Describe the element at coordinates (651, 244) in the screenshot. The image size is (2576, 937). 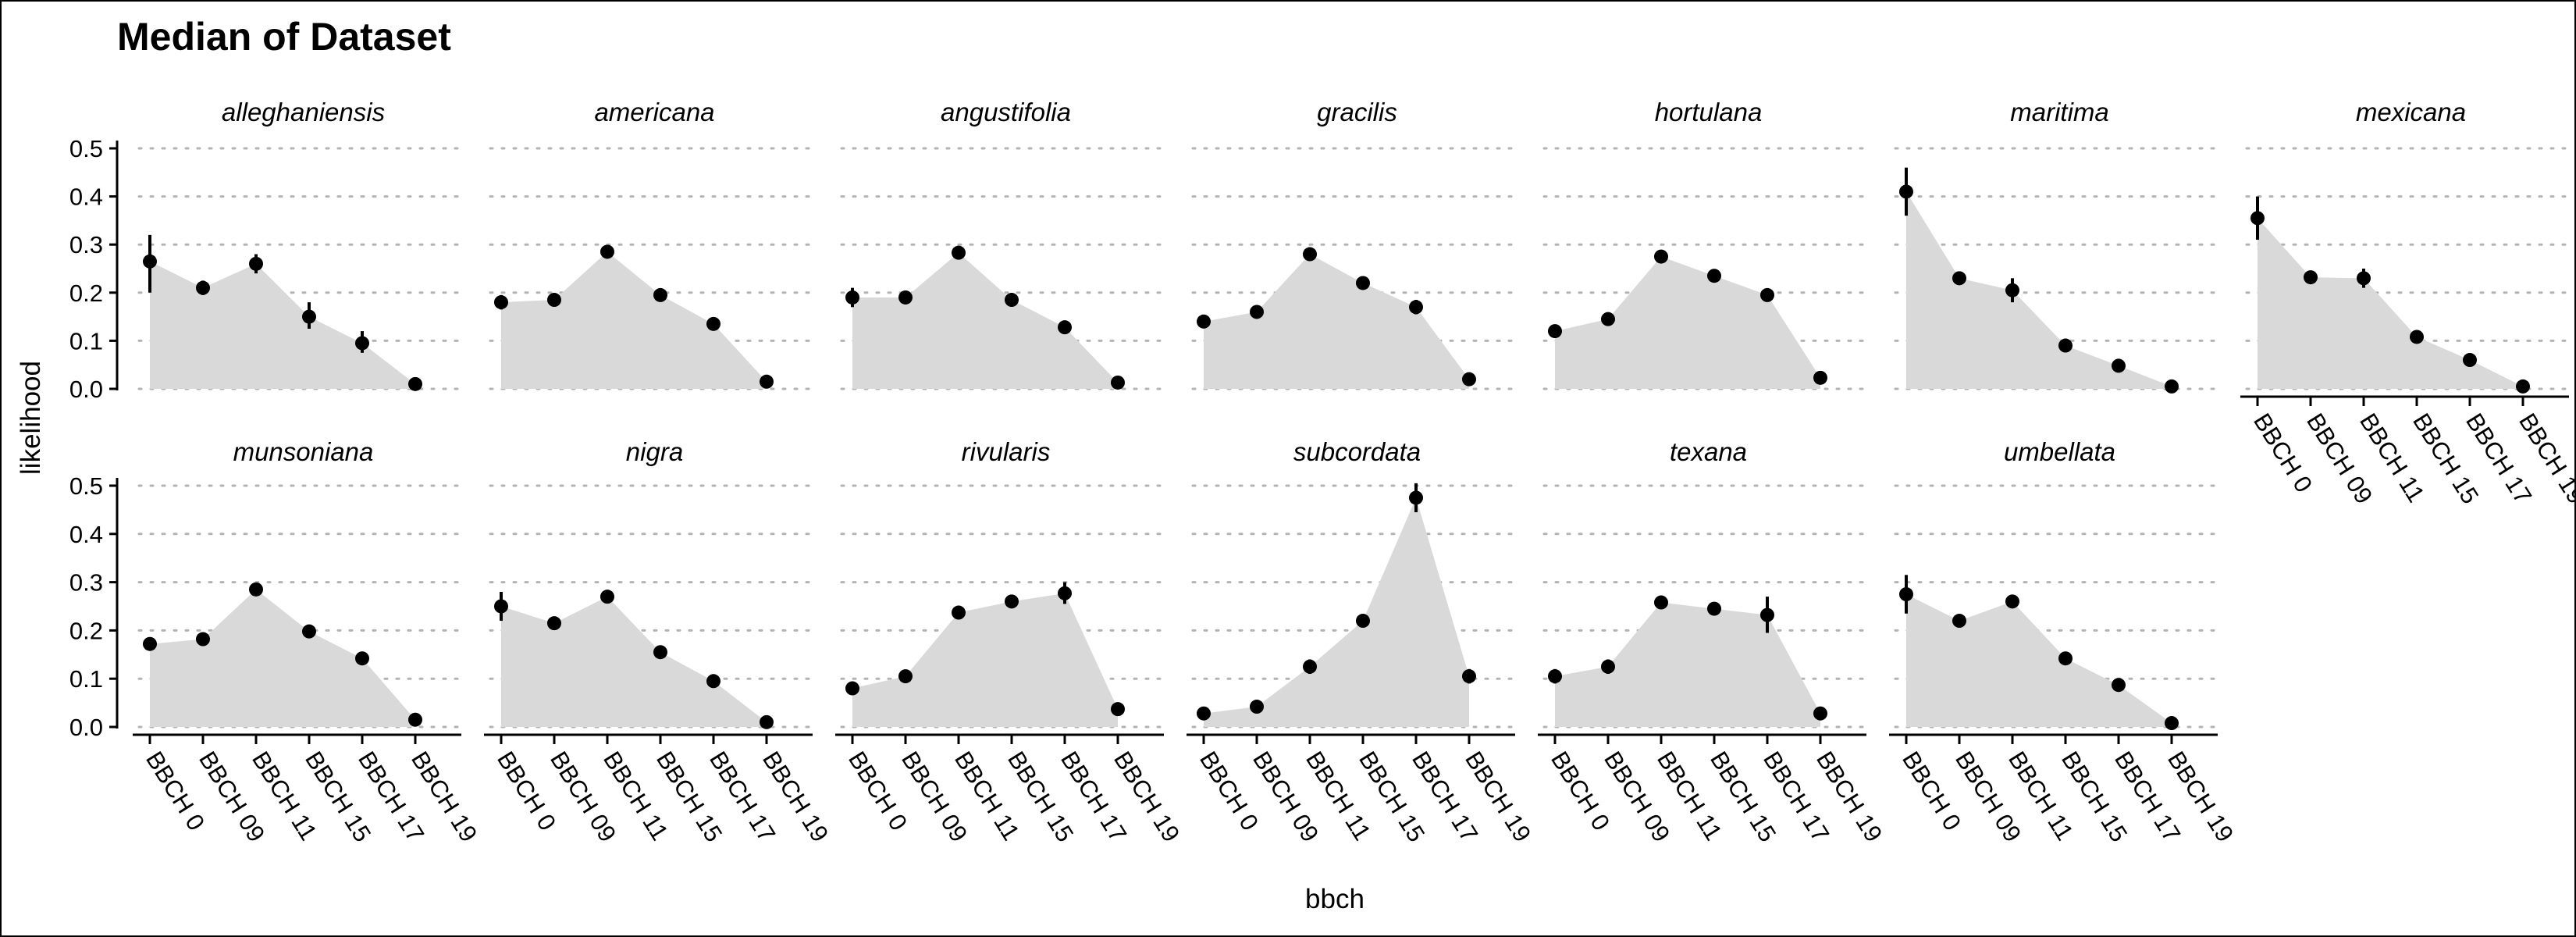
I see `facet-panel-americana: americana` at that location.